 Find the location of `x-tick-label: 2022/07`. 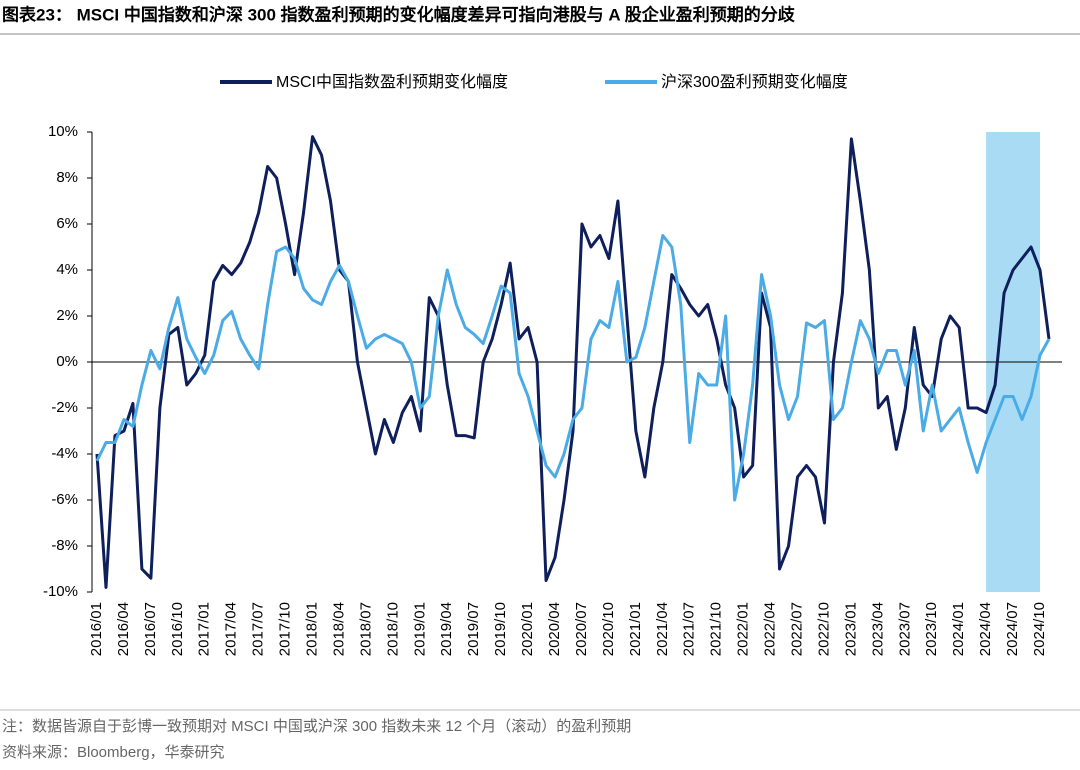

x-tick-label: 2022/07 is located at coordinates (796, 629).